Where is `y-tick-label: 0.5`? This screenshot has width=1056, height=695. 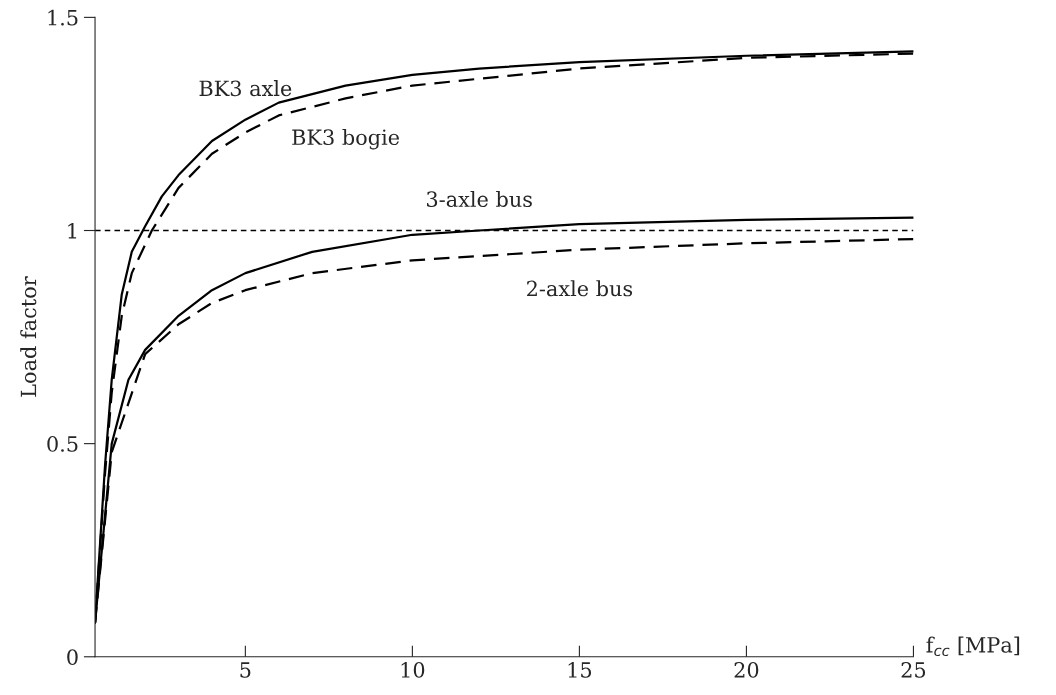
y-tick-label: 0.5 is located at coordinates (62, 444).